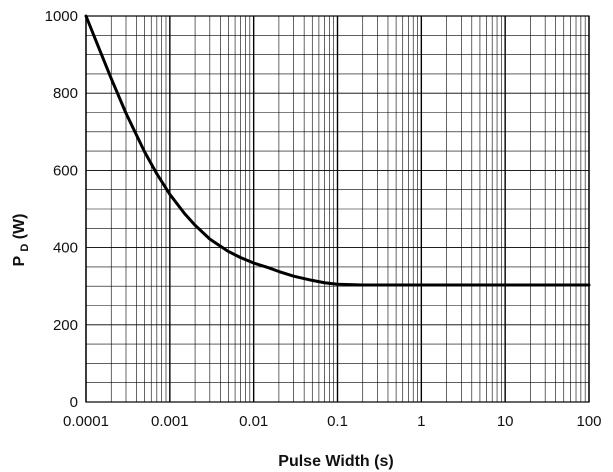 The height and width of the screenshot is (472, 613). Describe the element at coordinates (65, 248) in the screenshot. I see `y-tick-label: 400` at that location.